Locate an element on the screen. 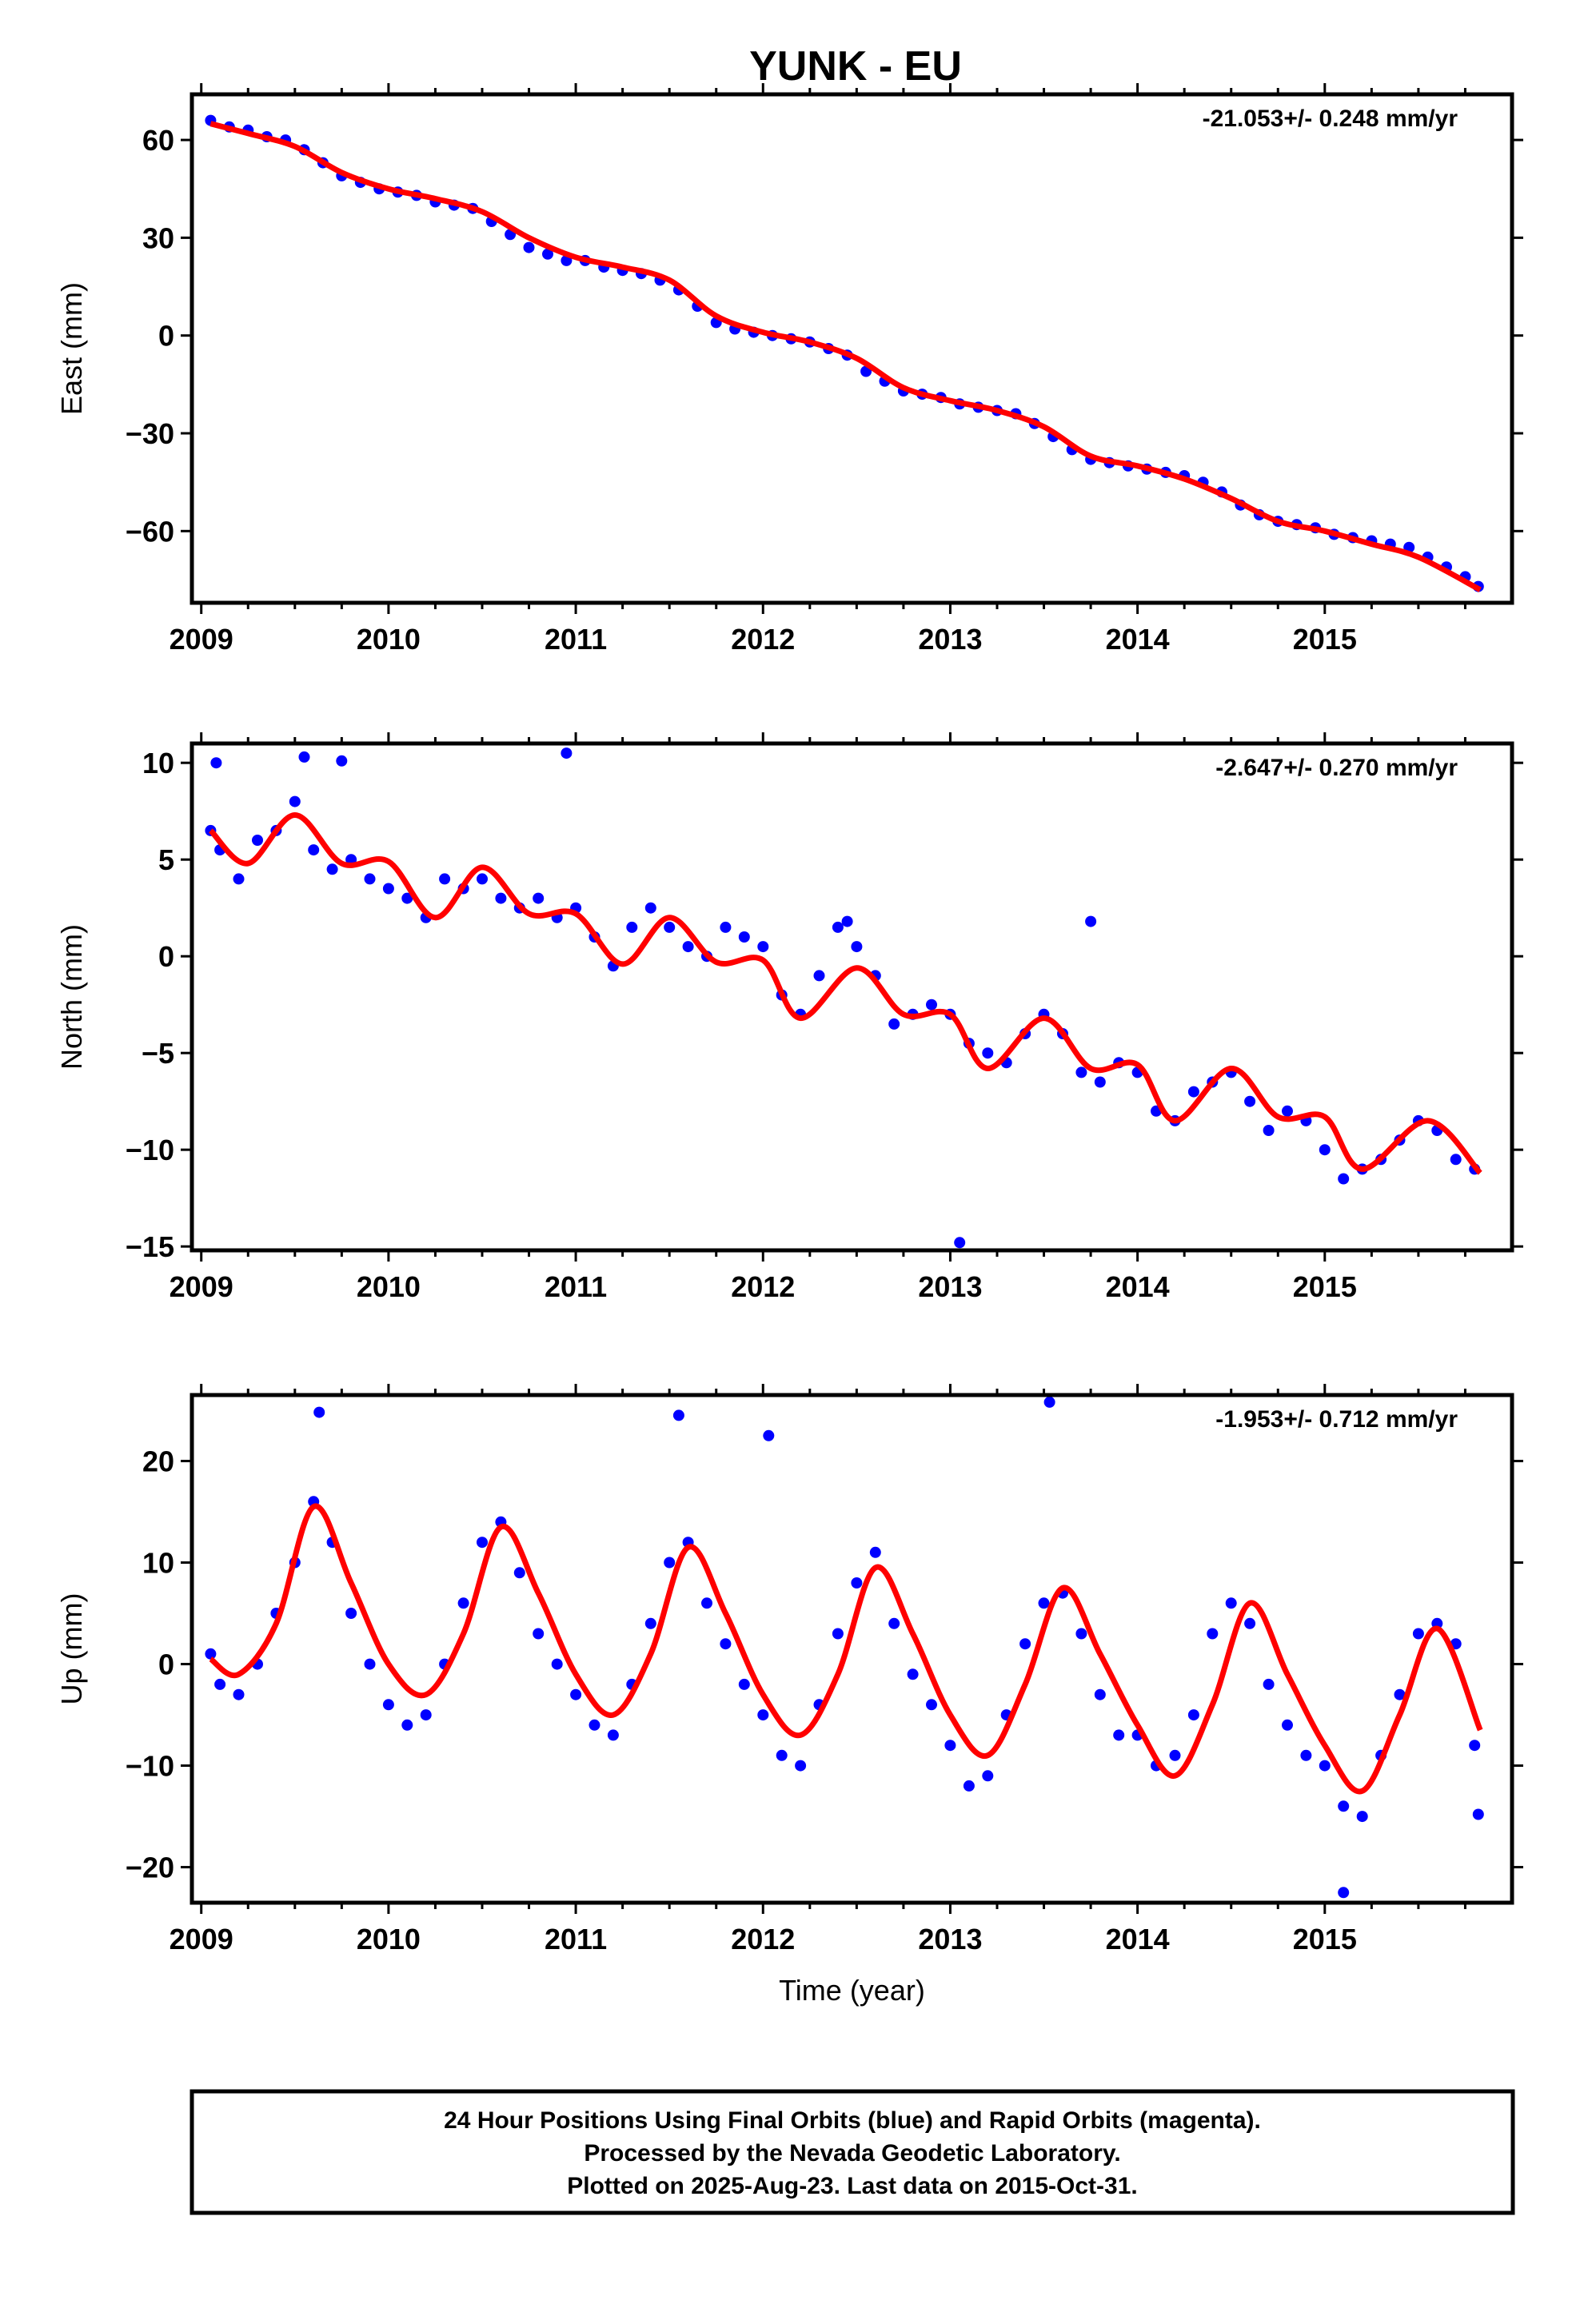 This screenshot has height=2324, width=1580. north-model-fit-line is located at coordinates (845, 994).